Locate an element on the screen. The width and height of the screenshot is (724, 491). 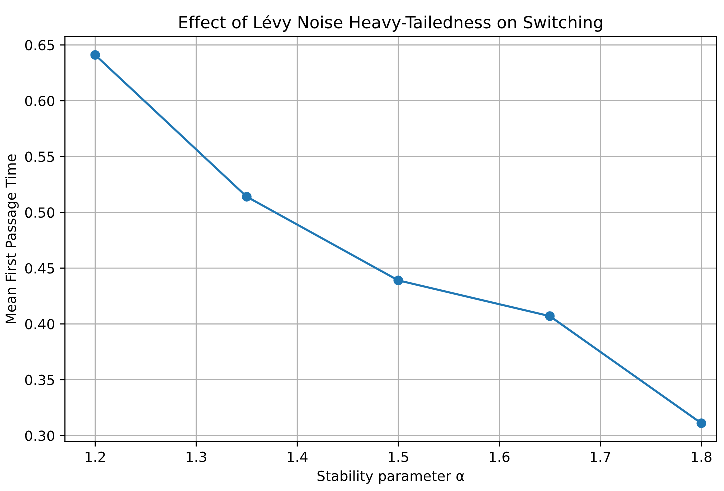
y-tick-label: 0.50 is located at coordinates (40, 213).